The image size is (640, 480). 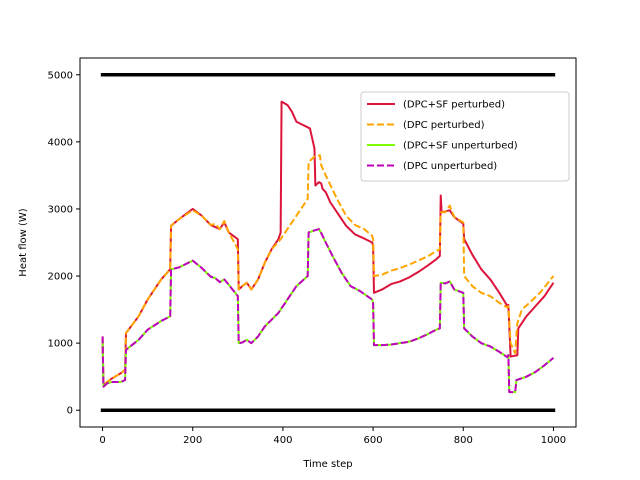 I want to click on y-tick-label: 2000, so click(x=60, y=277).